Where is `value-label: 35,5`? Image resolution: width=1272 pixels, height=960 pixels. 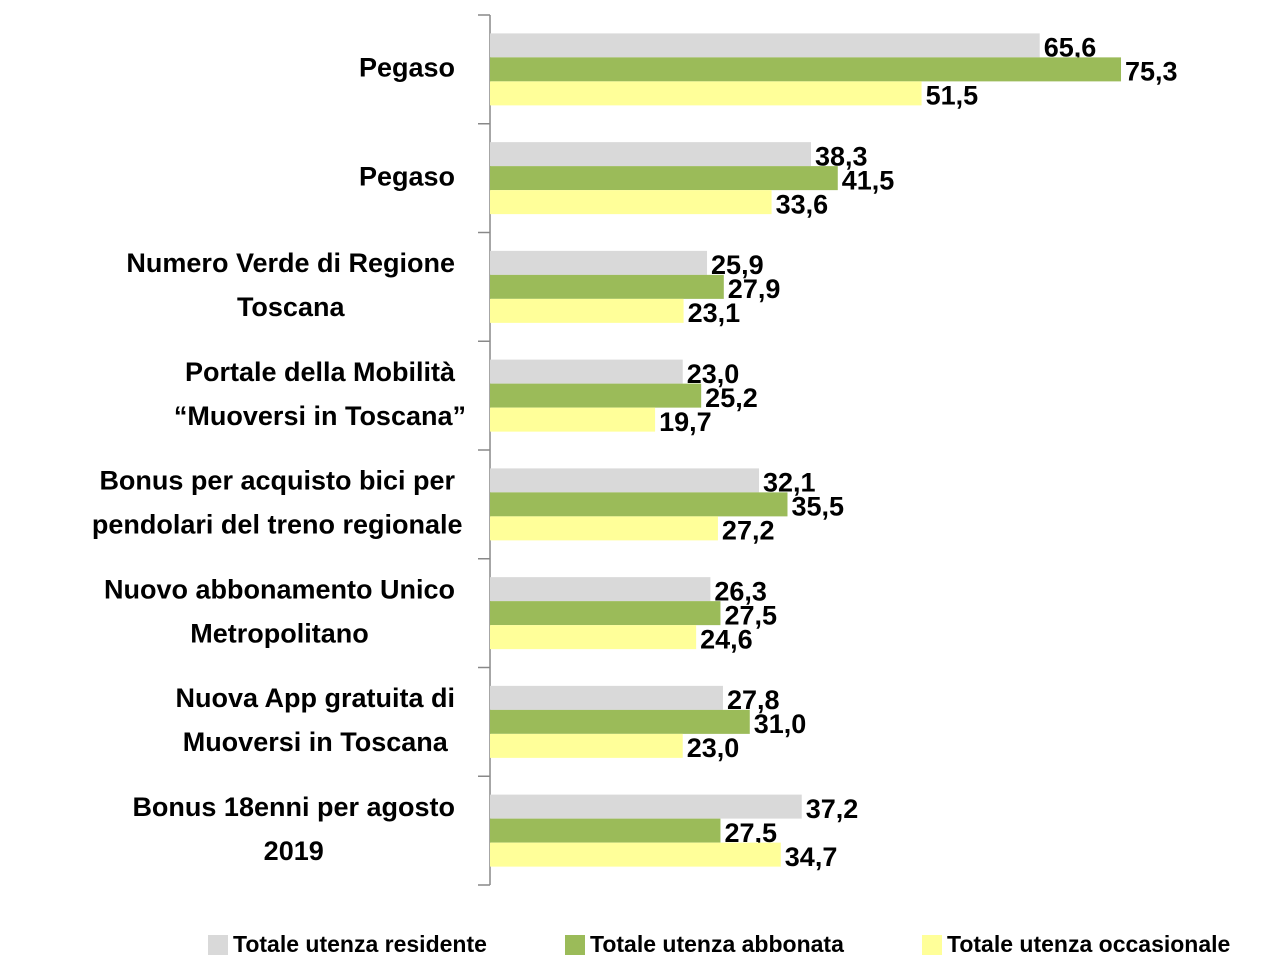 value-label: 35,5 is located at coordinates (817, 507).